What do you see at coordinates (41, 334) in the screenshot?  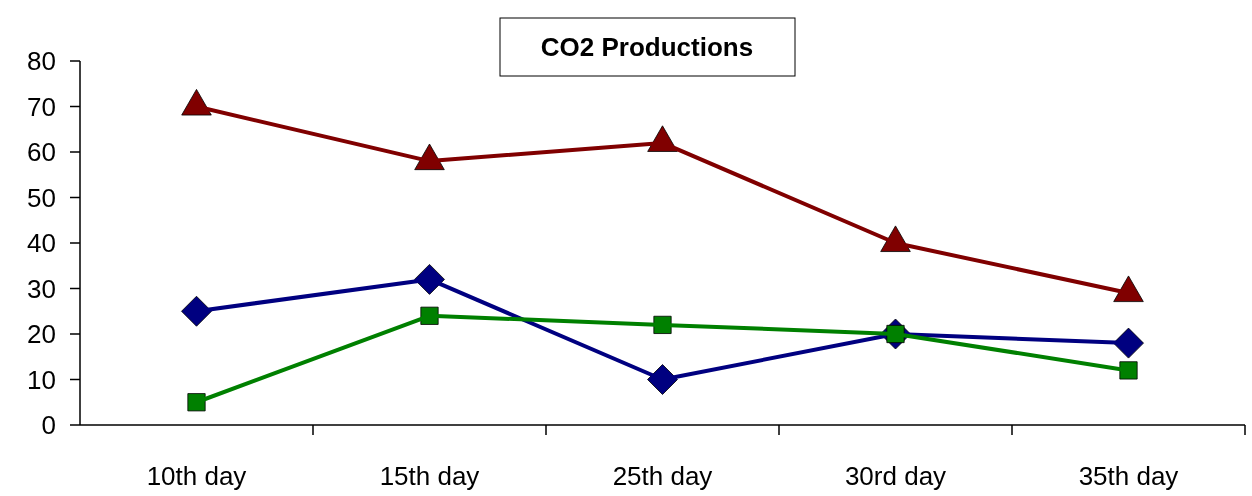 I see `y-tick-label: 20` at bounding box center [41, 334].